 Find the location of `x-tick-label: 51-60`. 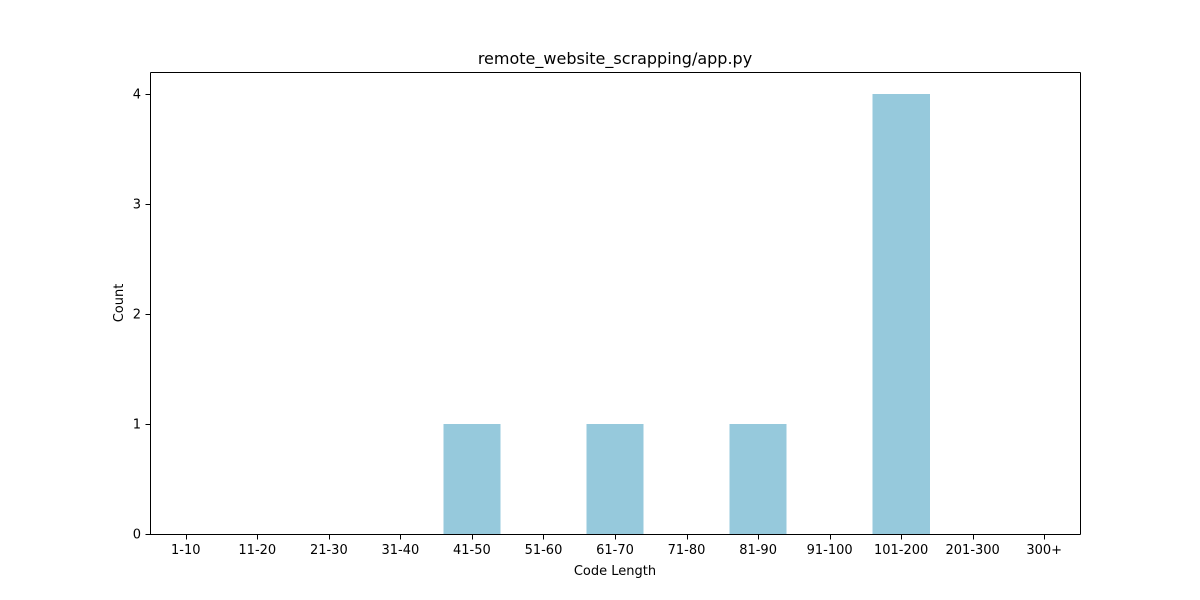

x-tick-label: 51-60 is located at coordinates (544, 550).